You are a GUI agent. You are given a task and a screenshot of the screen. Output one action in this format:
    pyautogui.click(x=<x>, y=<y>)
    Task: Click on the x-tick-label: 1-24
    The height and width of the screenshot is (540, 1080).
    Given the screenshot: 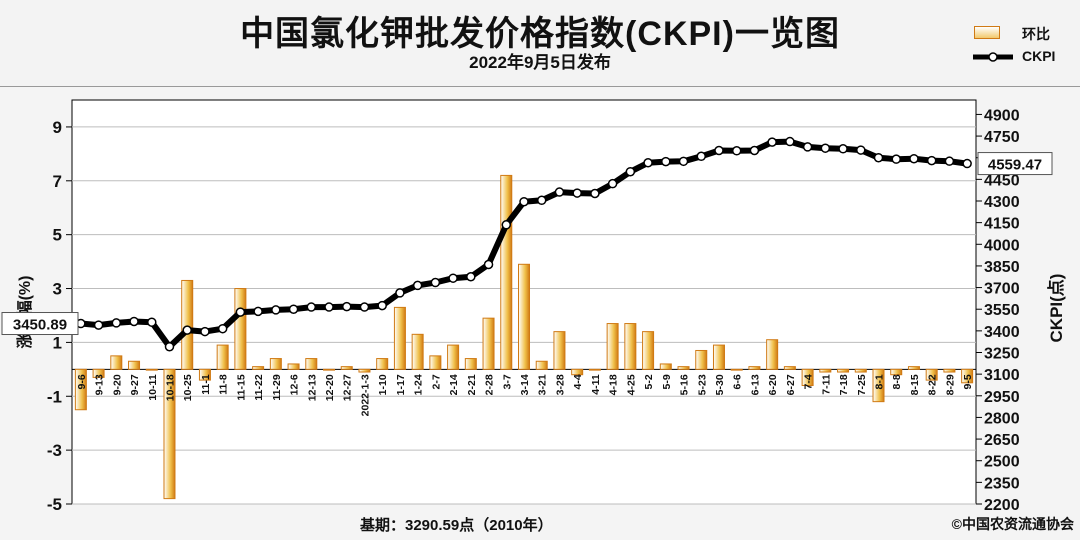 What is the action you would take?
    pyautogui.click(x=419, y=384)
    